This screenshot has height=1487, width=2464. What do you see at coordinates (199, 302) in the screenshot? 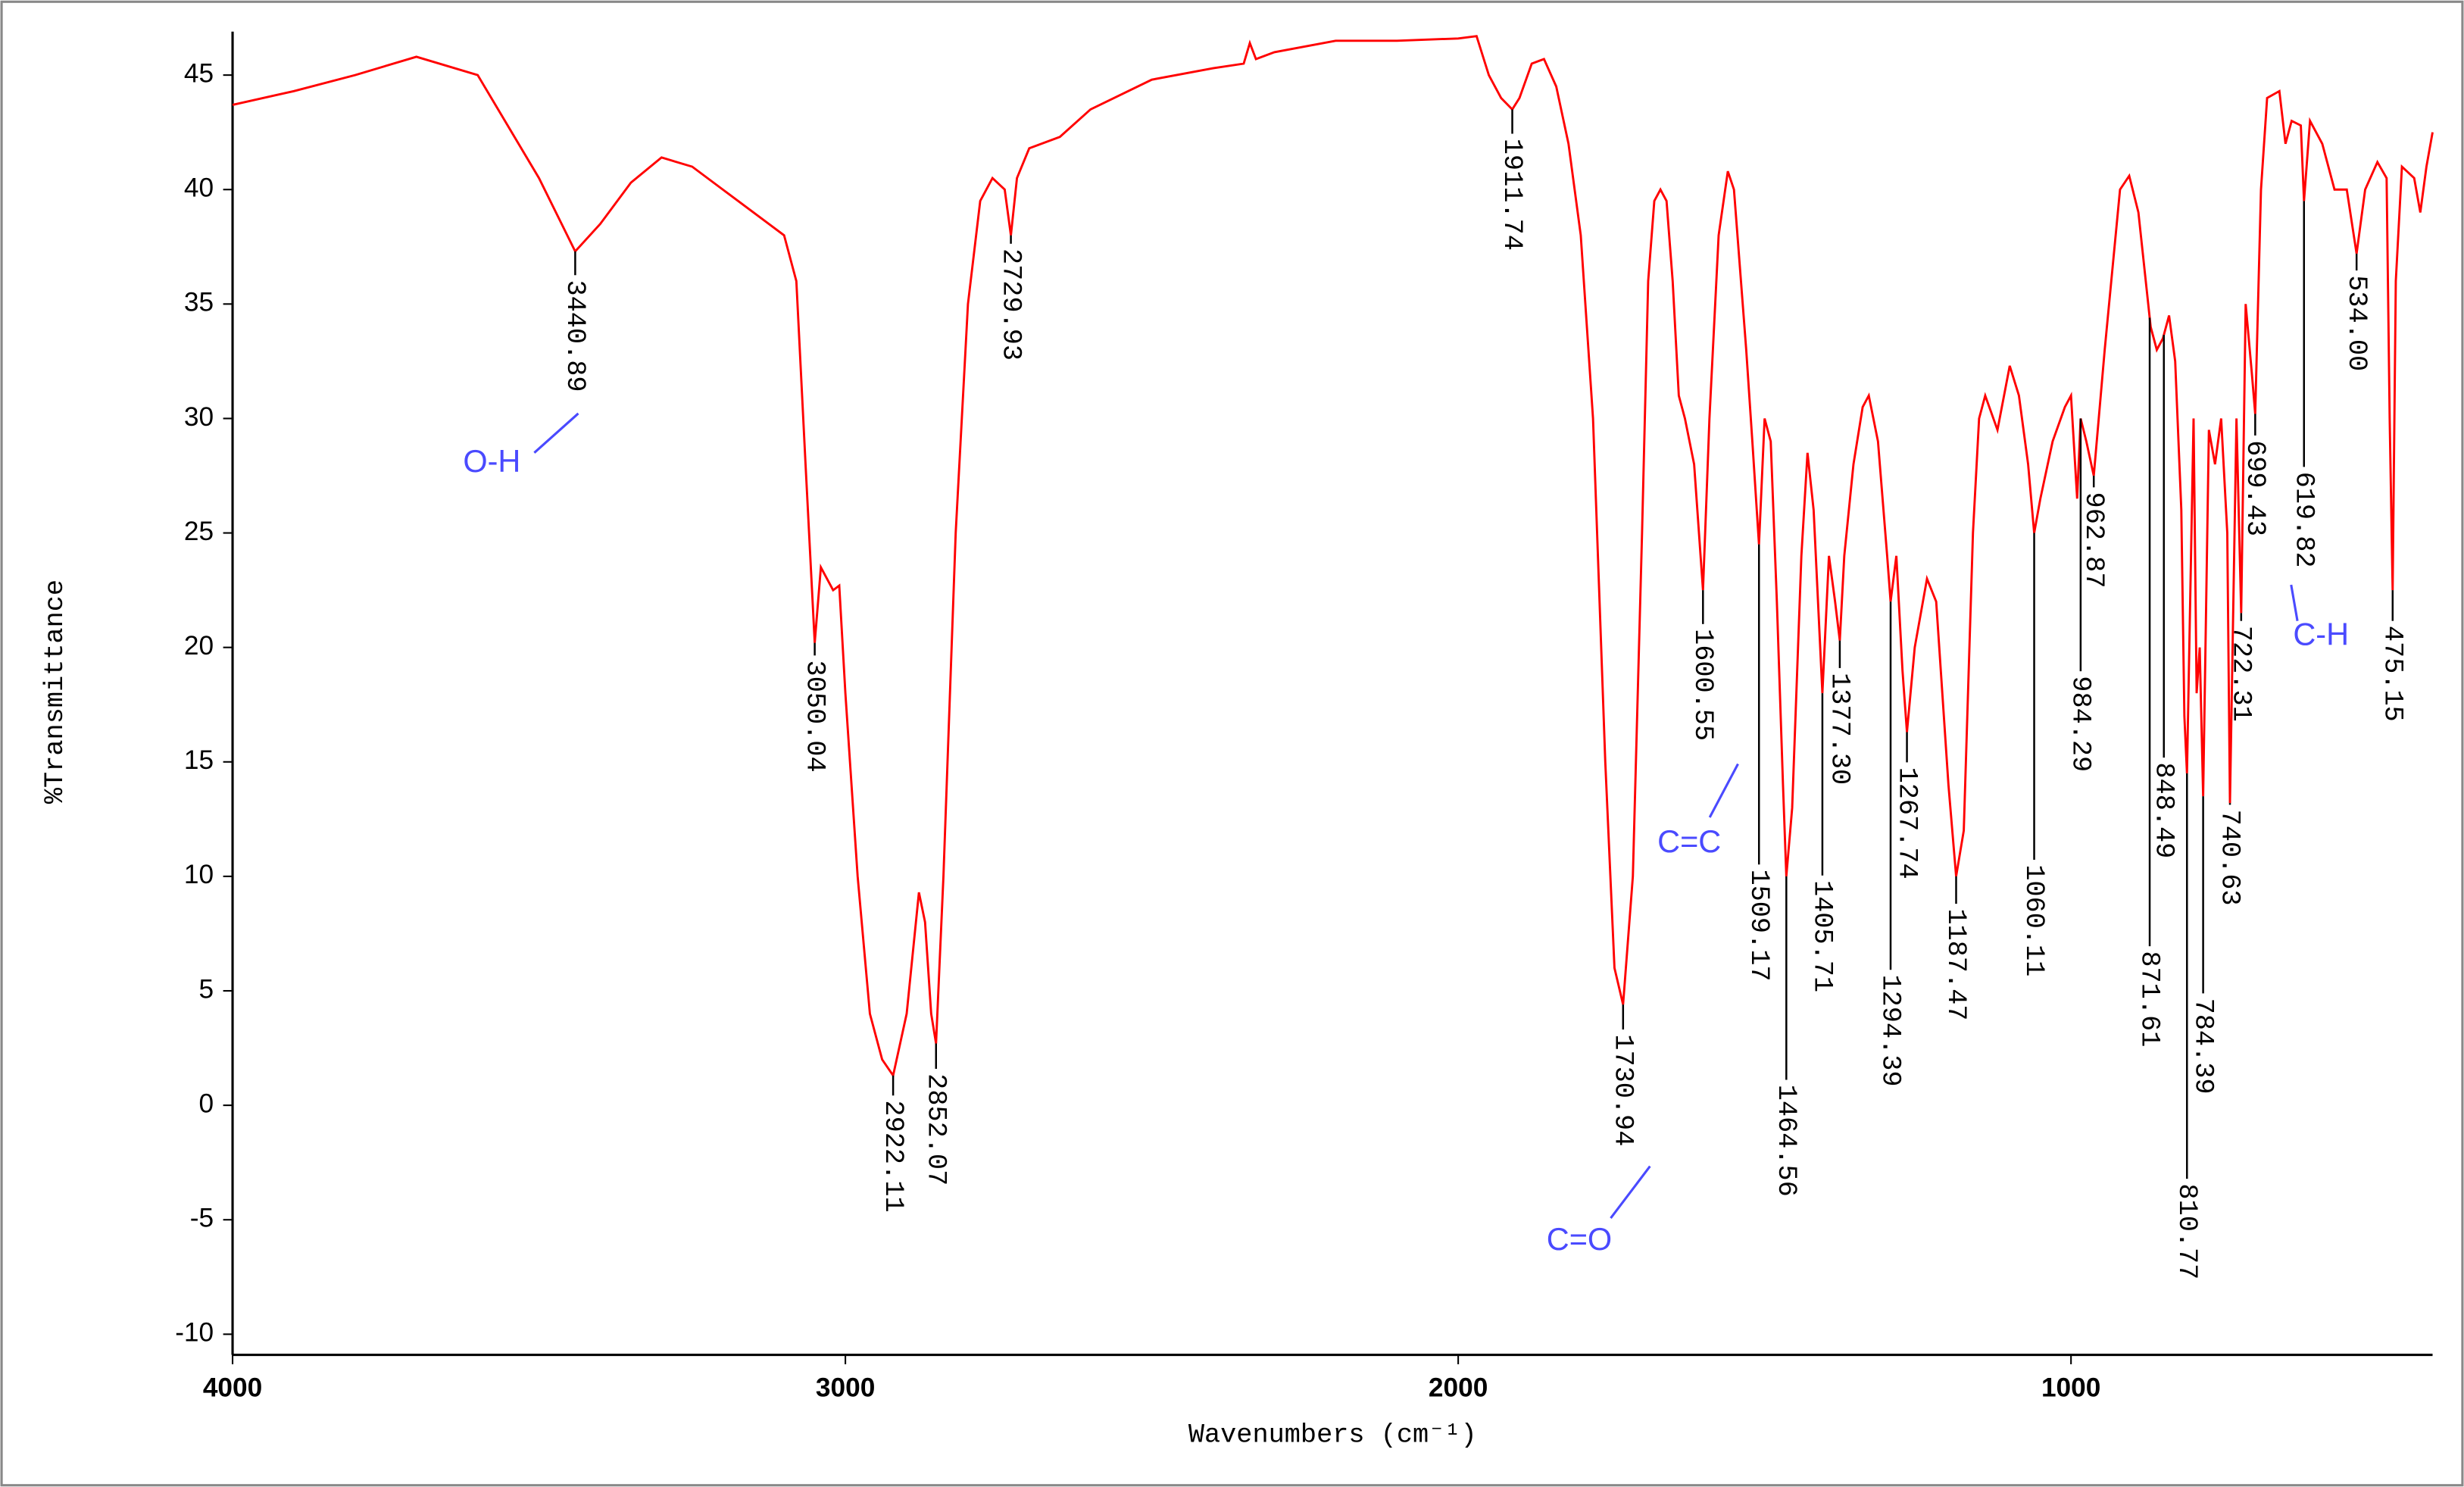
I see `y-tick-label: 35` at bounding box center [199, 302].